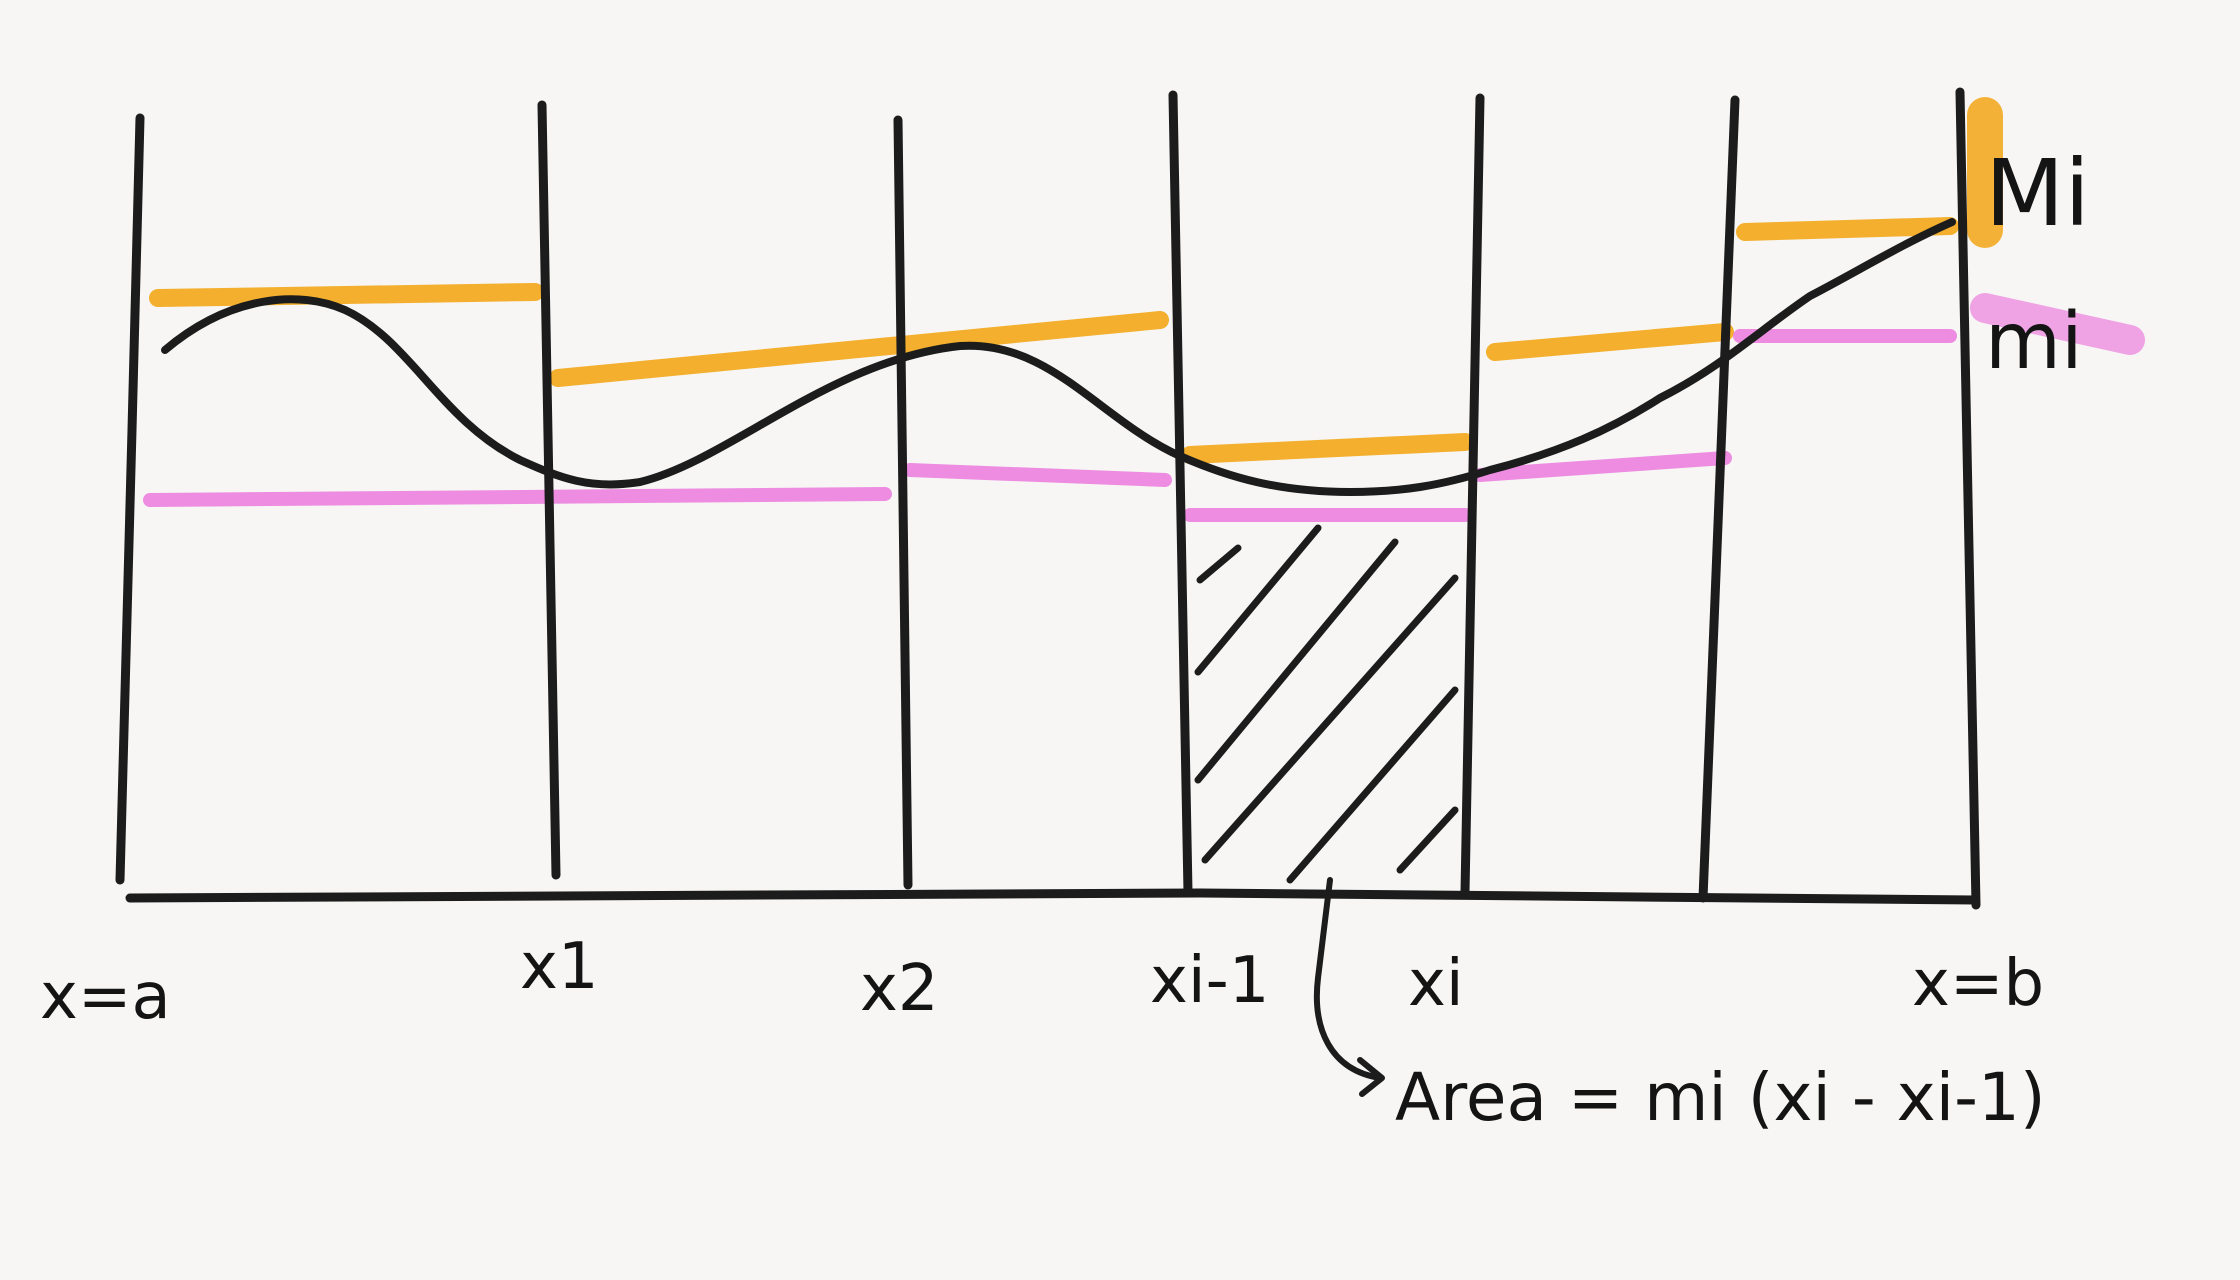 Image resolution: width=2240 pixels, height=1280 pixels. What do you see at coordinates (1349, 987) in the screenshot?
I see `annotation-arrow` at bounding box center [1349, 987].